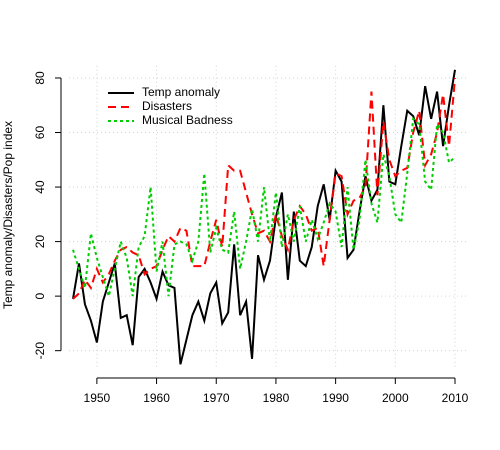 This screenshot has width=500, height=450. I want to click on x-tick-label: 1980, so click(276, 398).